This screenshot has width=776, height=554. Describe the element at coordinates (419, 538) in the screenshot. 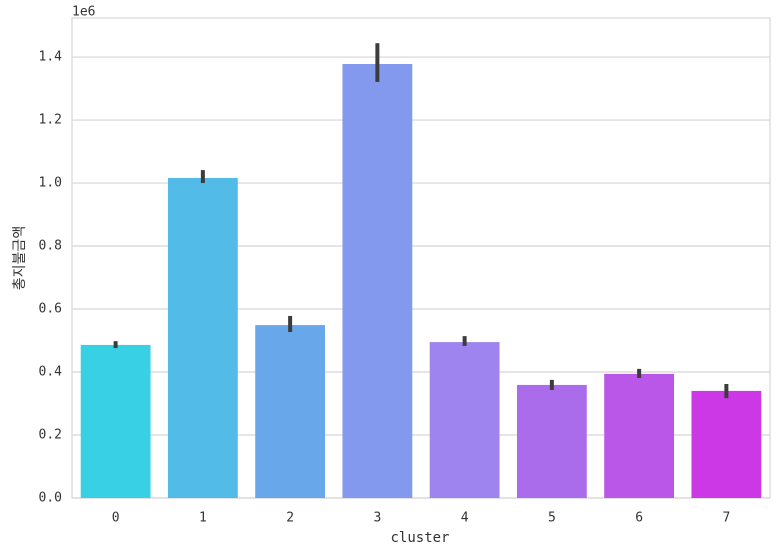

I see `x-axis-label: cluster` at that location.